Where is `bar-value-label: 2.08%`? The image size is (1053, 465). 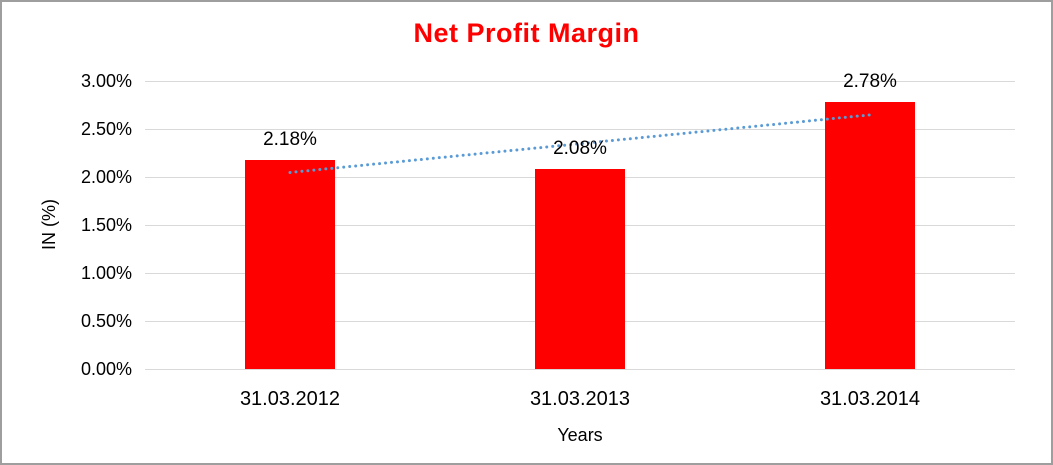 bar-value-label: 2.08% is located at coordinates (580, 149).